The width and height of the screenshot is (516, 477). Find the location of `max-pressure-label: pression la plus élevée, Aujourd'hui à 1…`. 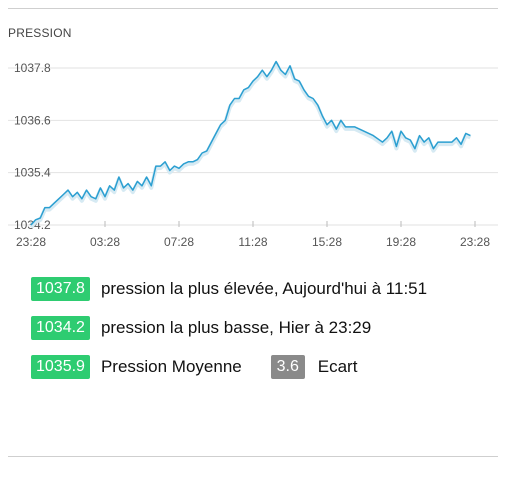

max-pressure-label: pression la plus élevée, Aujourd'hui à 1… is located at coordinates (264, 288).